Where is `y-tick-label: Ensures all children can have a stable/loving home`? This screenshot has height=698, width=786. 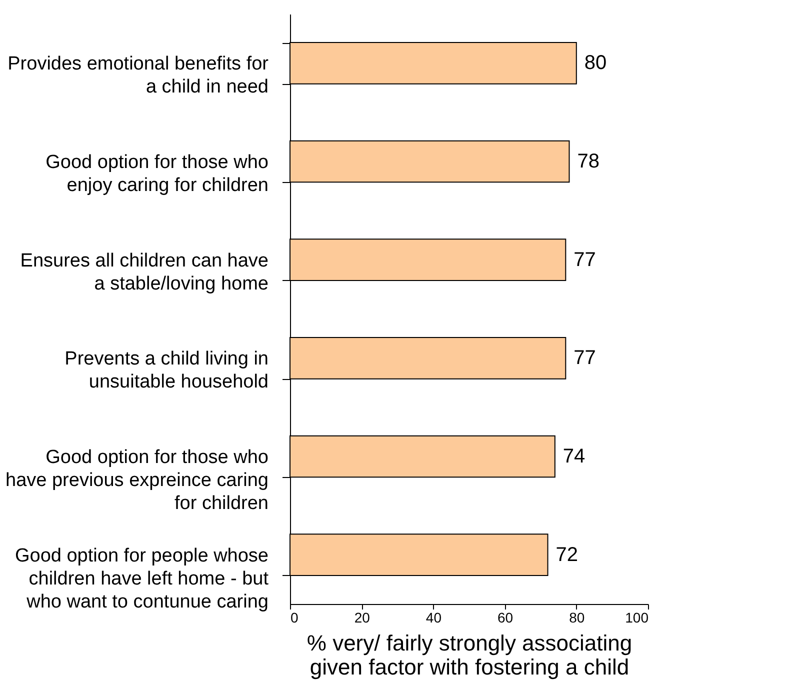 y-tick-label: Ensures all children can have a stable/loving home is located at coordinates (144, 272).